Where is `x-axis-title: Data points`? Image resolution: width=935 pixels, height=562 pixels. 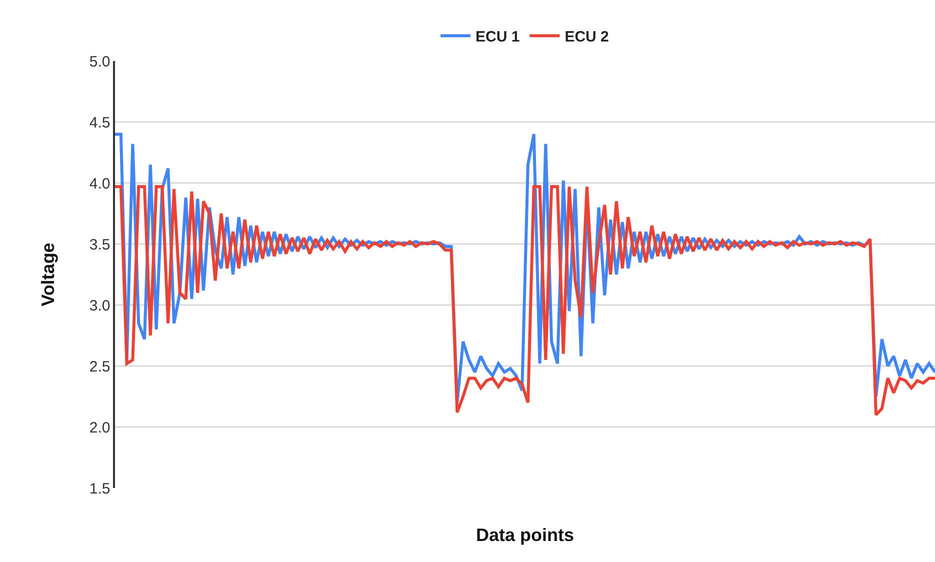 x-axis-title: Data points is located at coordinates (525, 535).